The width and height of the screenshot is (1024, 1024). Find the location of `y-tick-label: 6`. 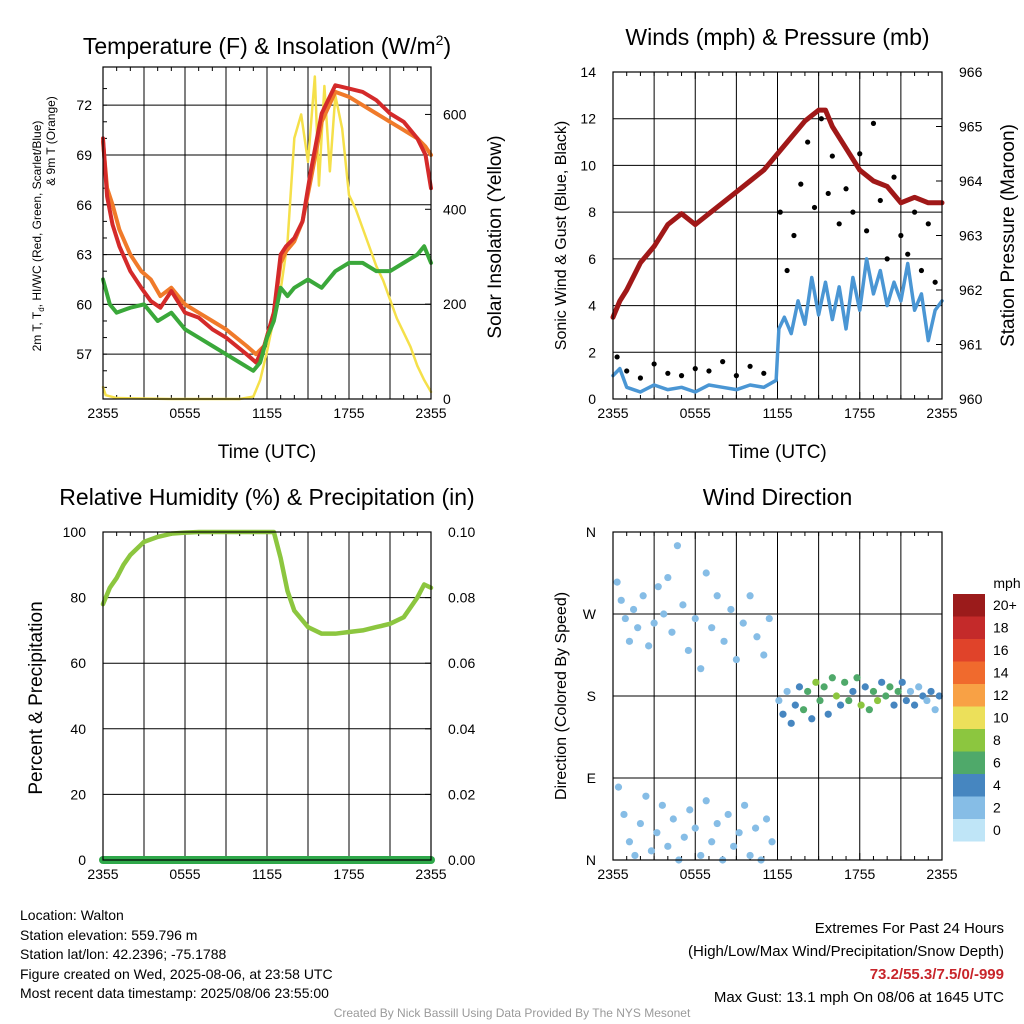

y-tick-label: 6 is located at coordinates (592, 259).